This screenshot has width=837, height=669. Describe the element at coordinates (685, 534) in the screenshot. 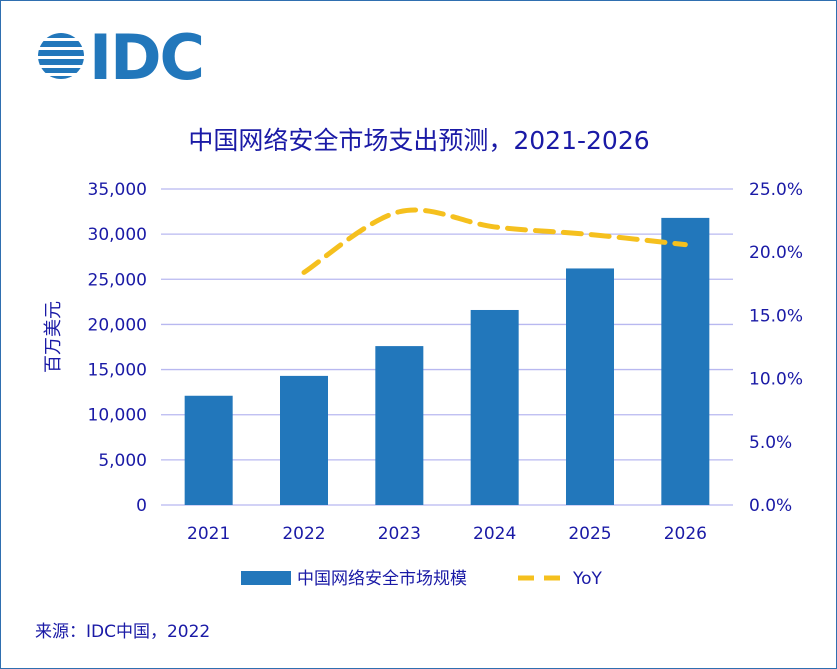

I see `x-tick-label: 2026` at that location.